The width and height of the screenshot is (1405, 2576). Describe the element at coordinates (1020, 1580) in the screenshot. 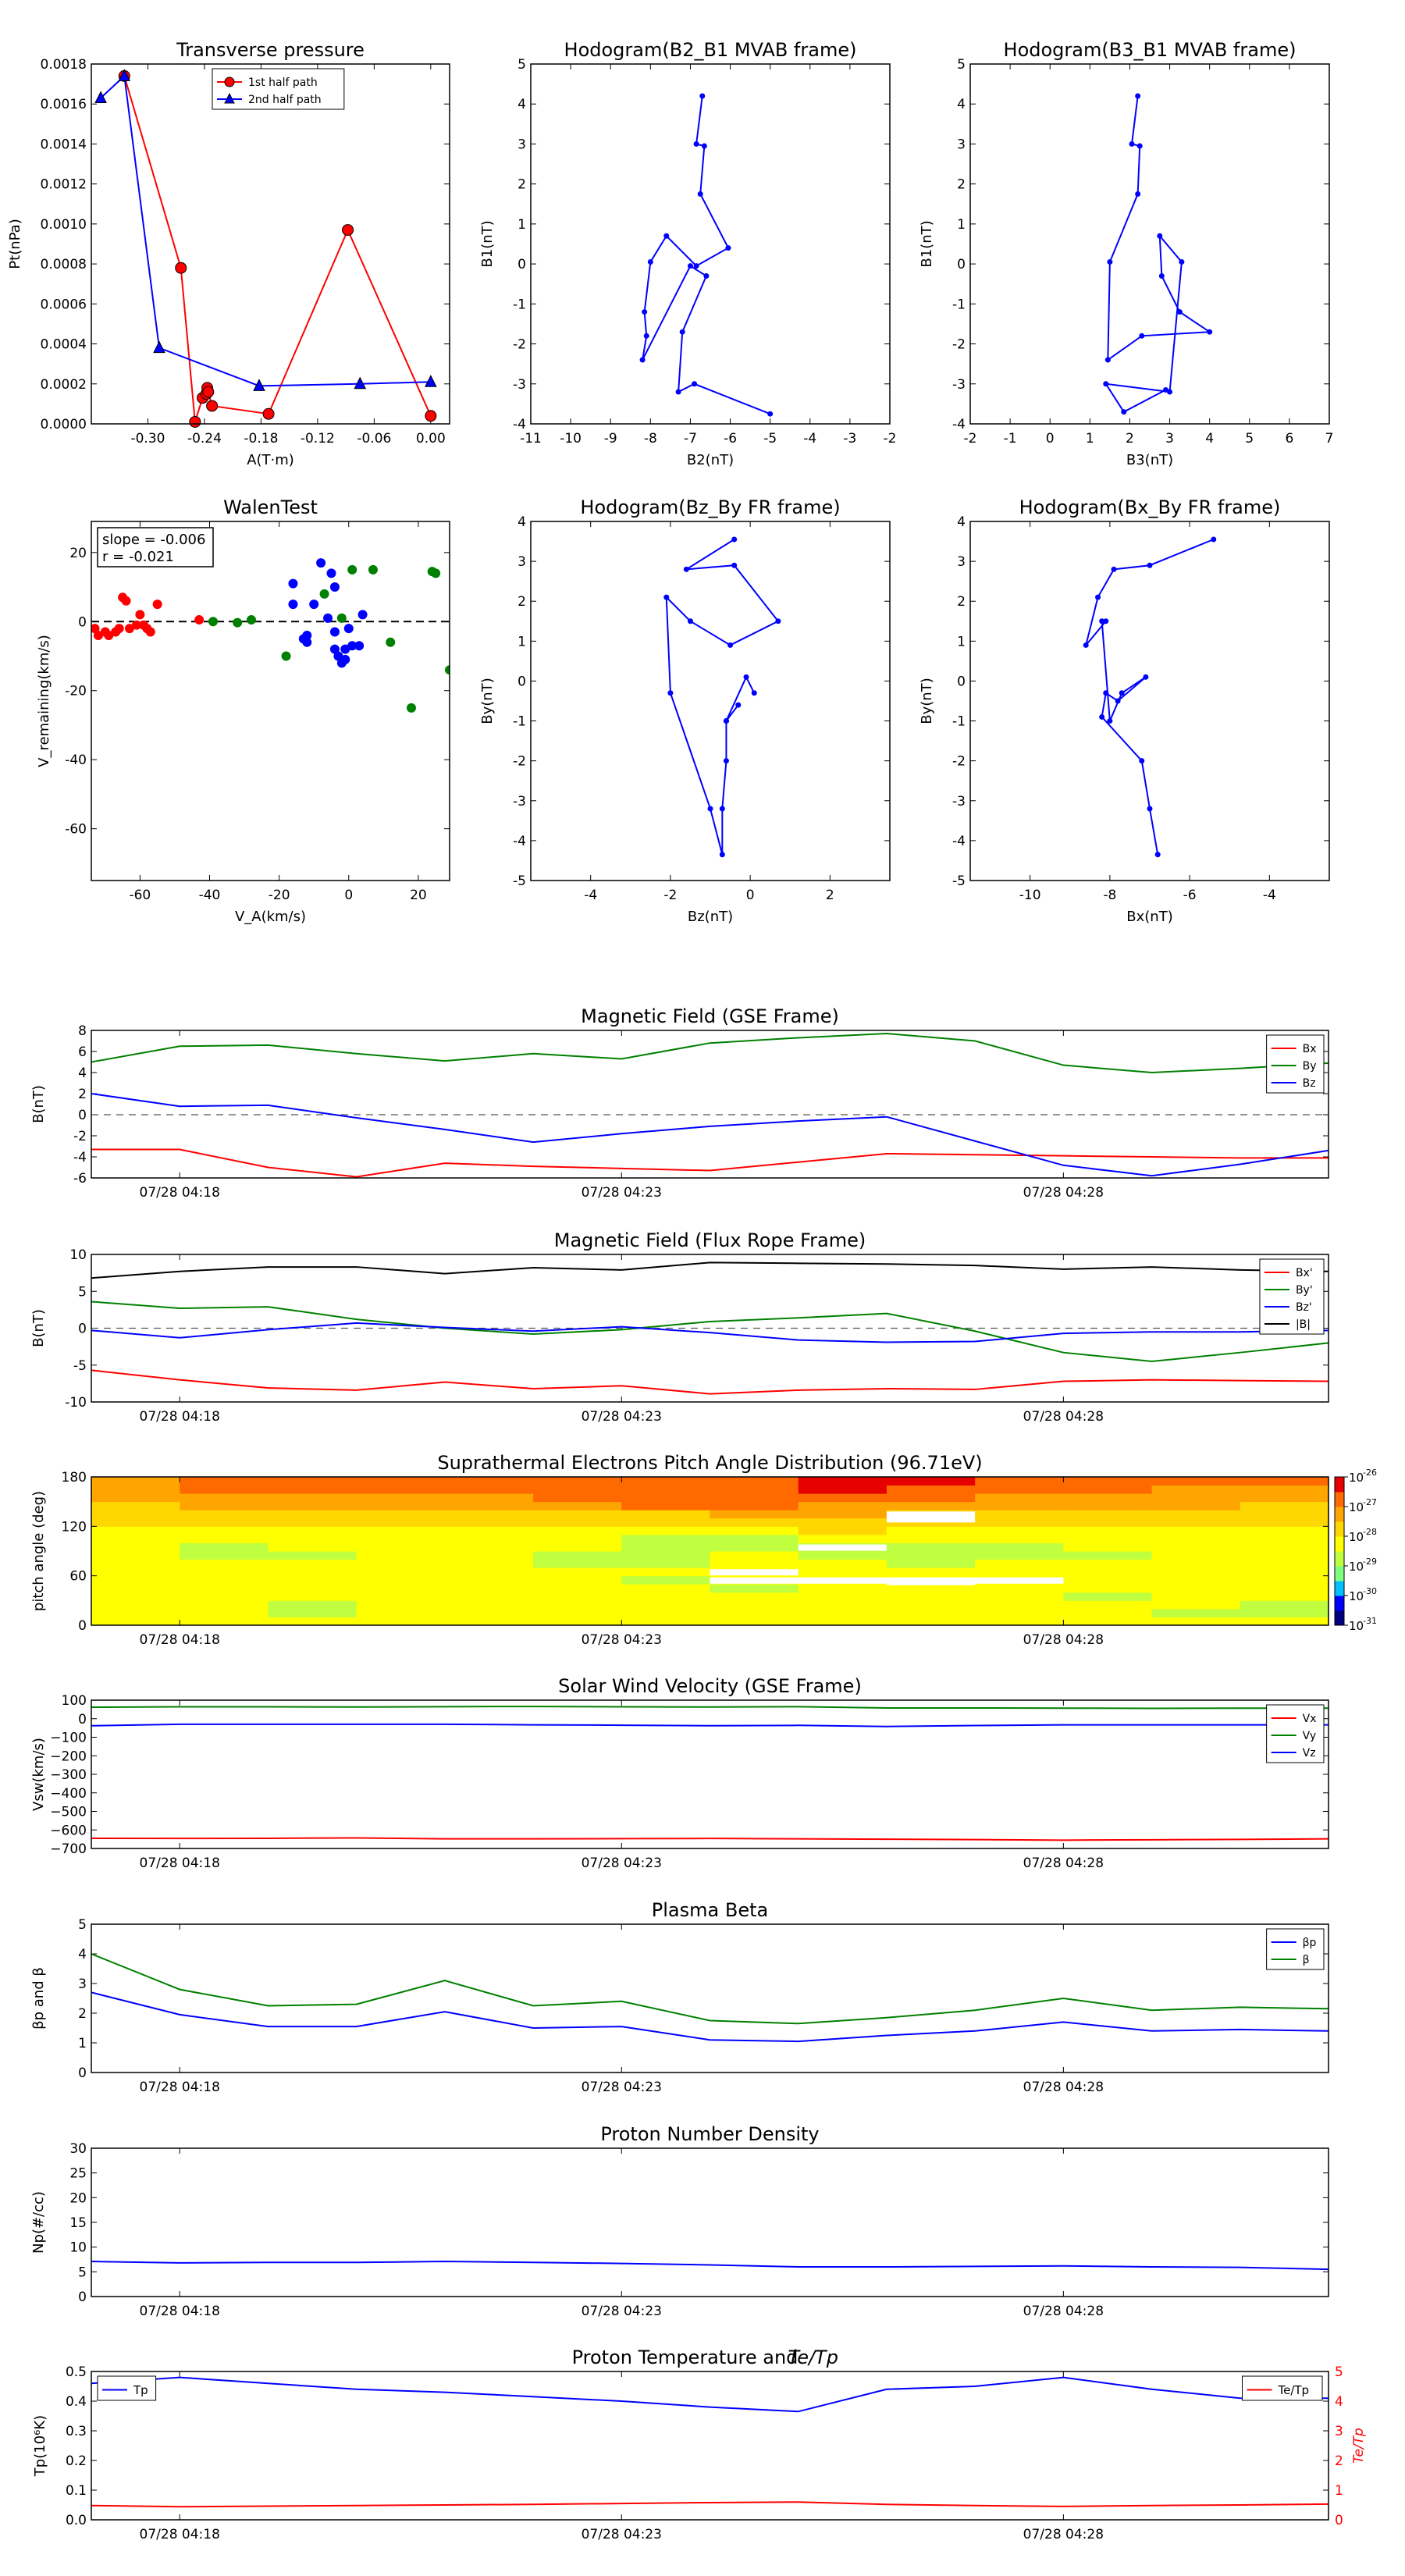

I see `heatmap-gap` at that location.